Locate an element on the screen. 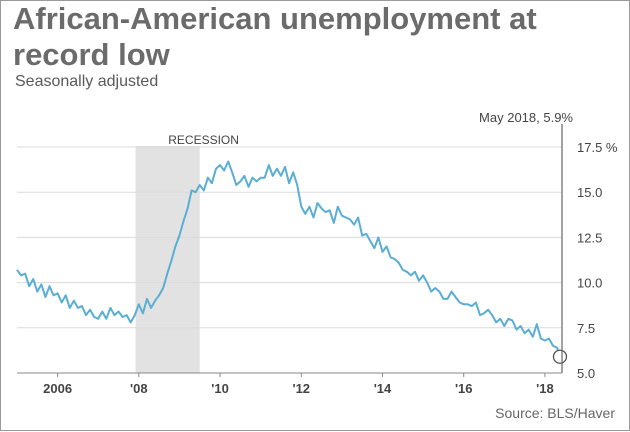 The width and height of the screenshot is (630, 432). y-tick-label: 7.5 is located at coordinates (586, 328).